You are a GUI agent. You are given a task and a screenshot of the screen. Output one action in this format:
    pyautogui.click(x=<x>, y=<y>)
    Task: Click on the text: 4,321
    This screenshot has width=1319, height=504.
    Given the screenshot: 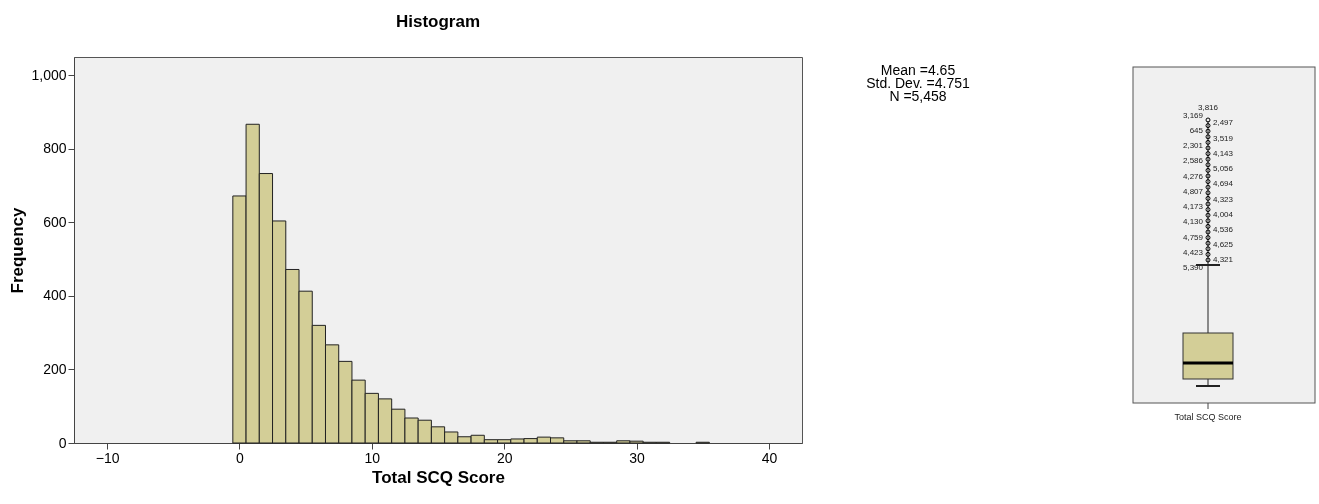 What is the action you would take?
    pyautogui.click(x=1223, y=260)
    